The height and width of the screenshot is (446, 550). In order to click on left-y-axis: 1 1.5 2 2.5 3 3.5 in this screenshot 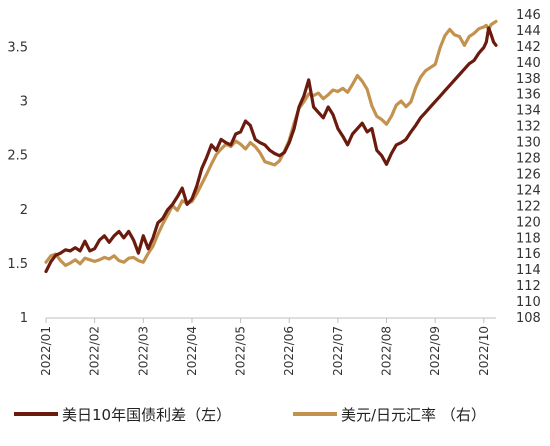, I will do `click(17, 183)`.